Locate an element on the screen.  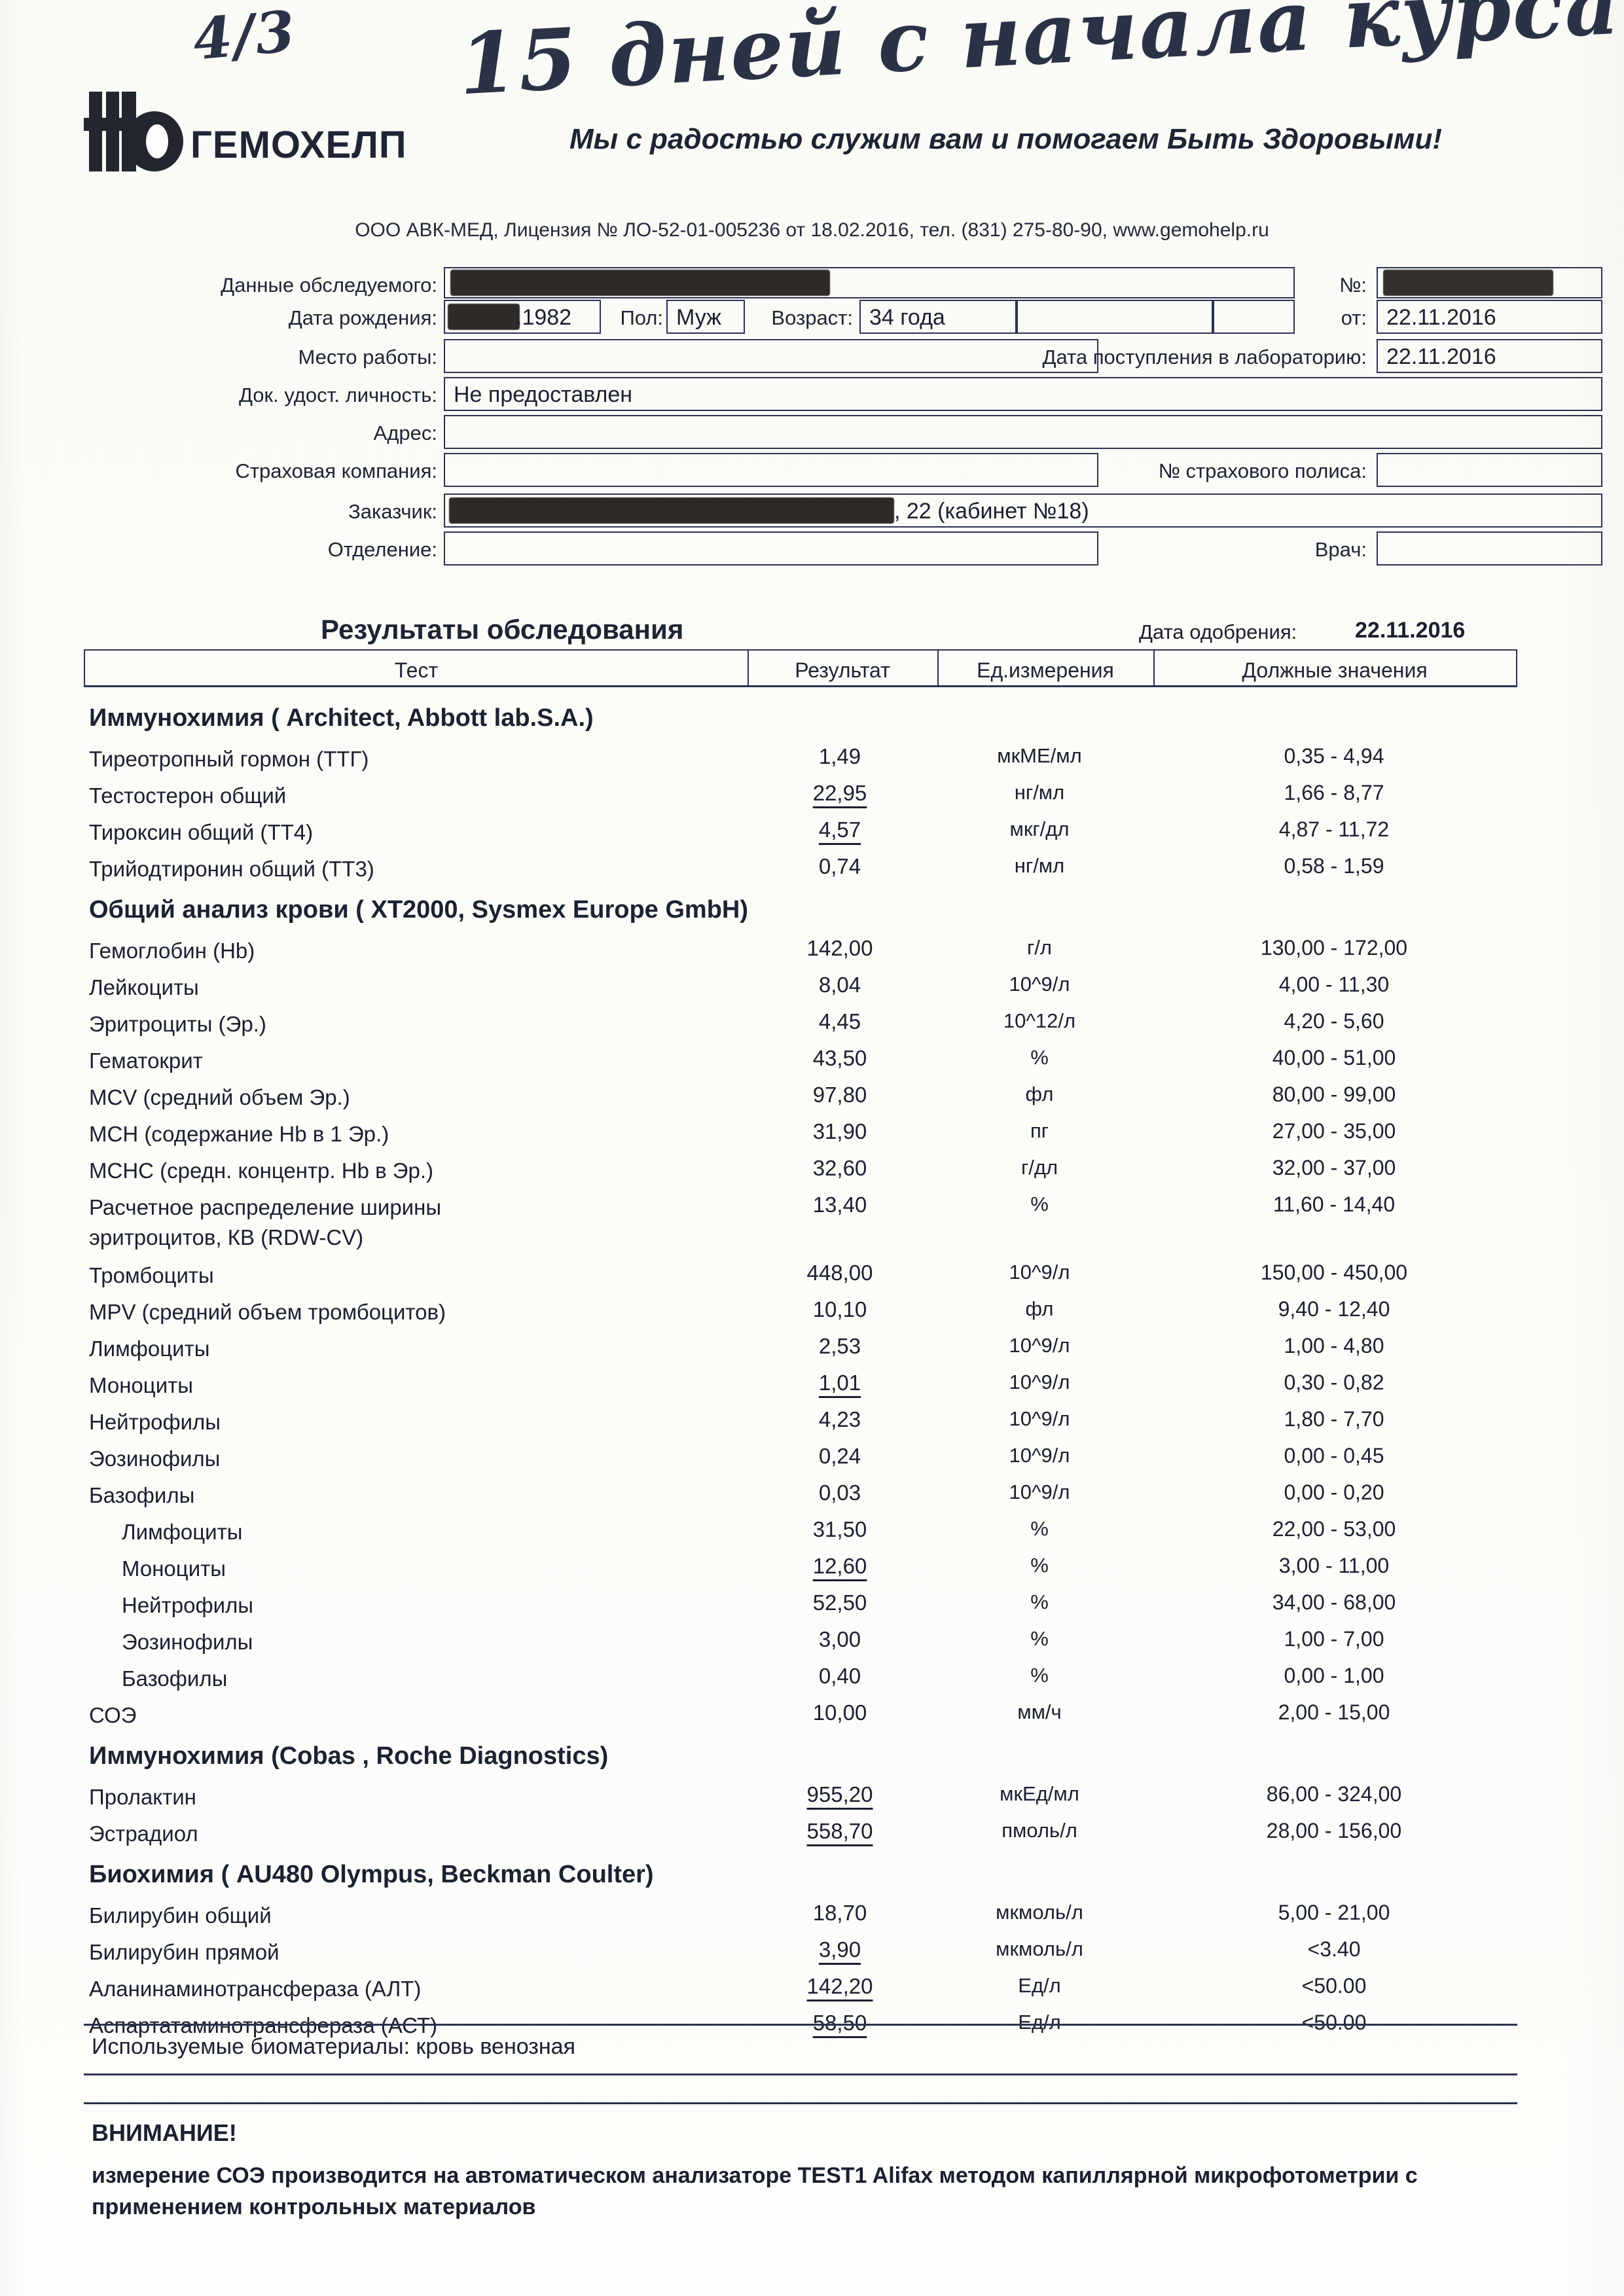
table-row: Базофилы 0,40% 0,00 - 1,00 is located at coordinates (800, 1677).